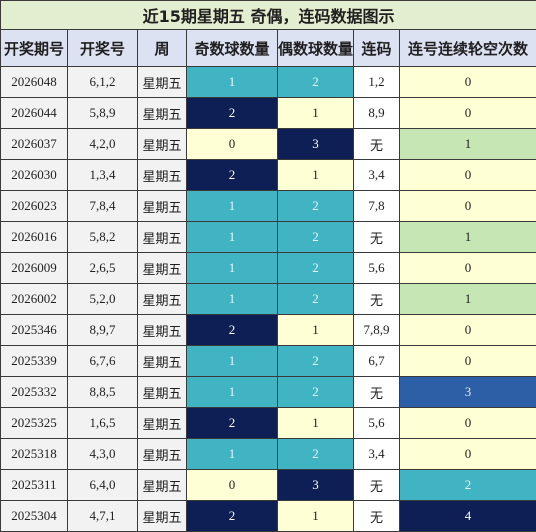  Describe the element at coordinates (377, 361) in the screenshot. I see `consecutive-cell: 6,7` at that location.